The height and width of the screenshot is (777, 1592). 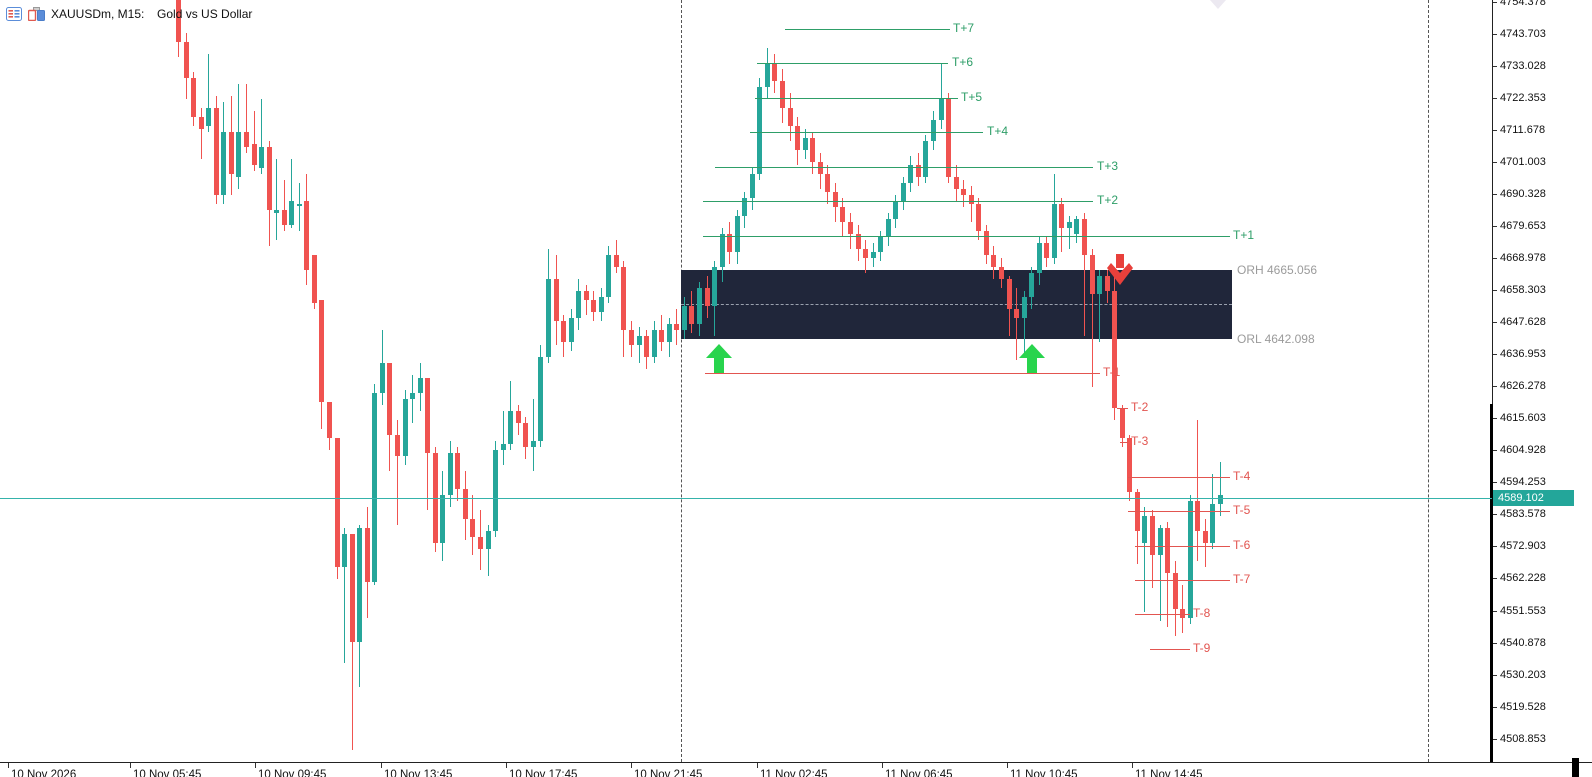 I want to click on time-tick-label: 11 Nov 14:45, so click(x=1169, y=773).